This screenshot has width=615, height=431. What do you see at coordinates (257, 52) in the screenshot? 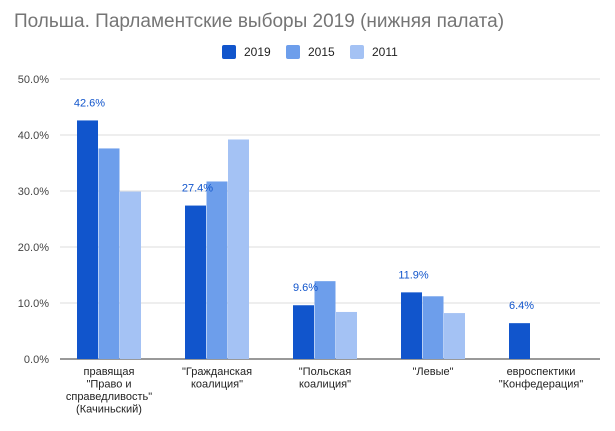
I see `legend-label: 2019` at bounding box center [257, 52].